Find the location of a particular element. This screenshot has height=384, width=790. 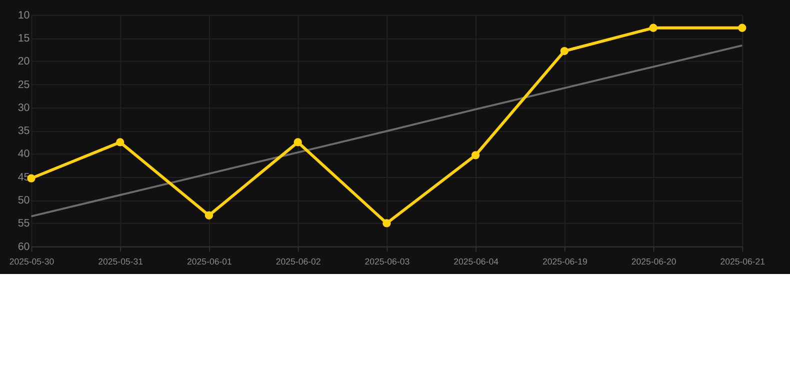

y-tick-label: 30 is located at coordinates (24, 108).